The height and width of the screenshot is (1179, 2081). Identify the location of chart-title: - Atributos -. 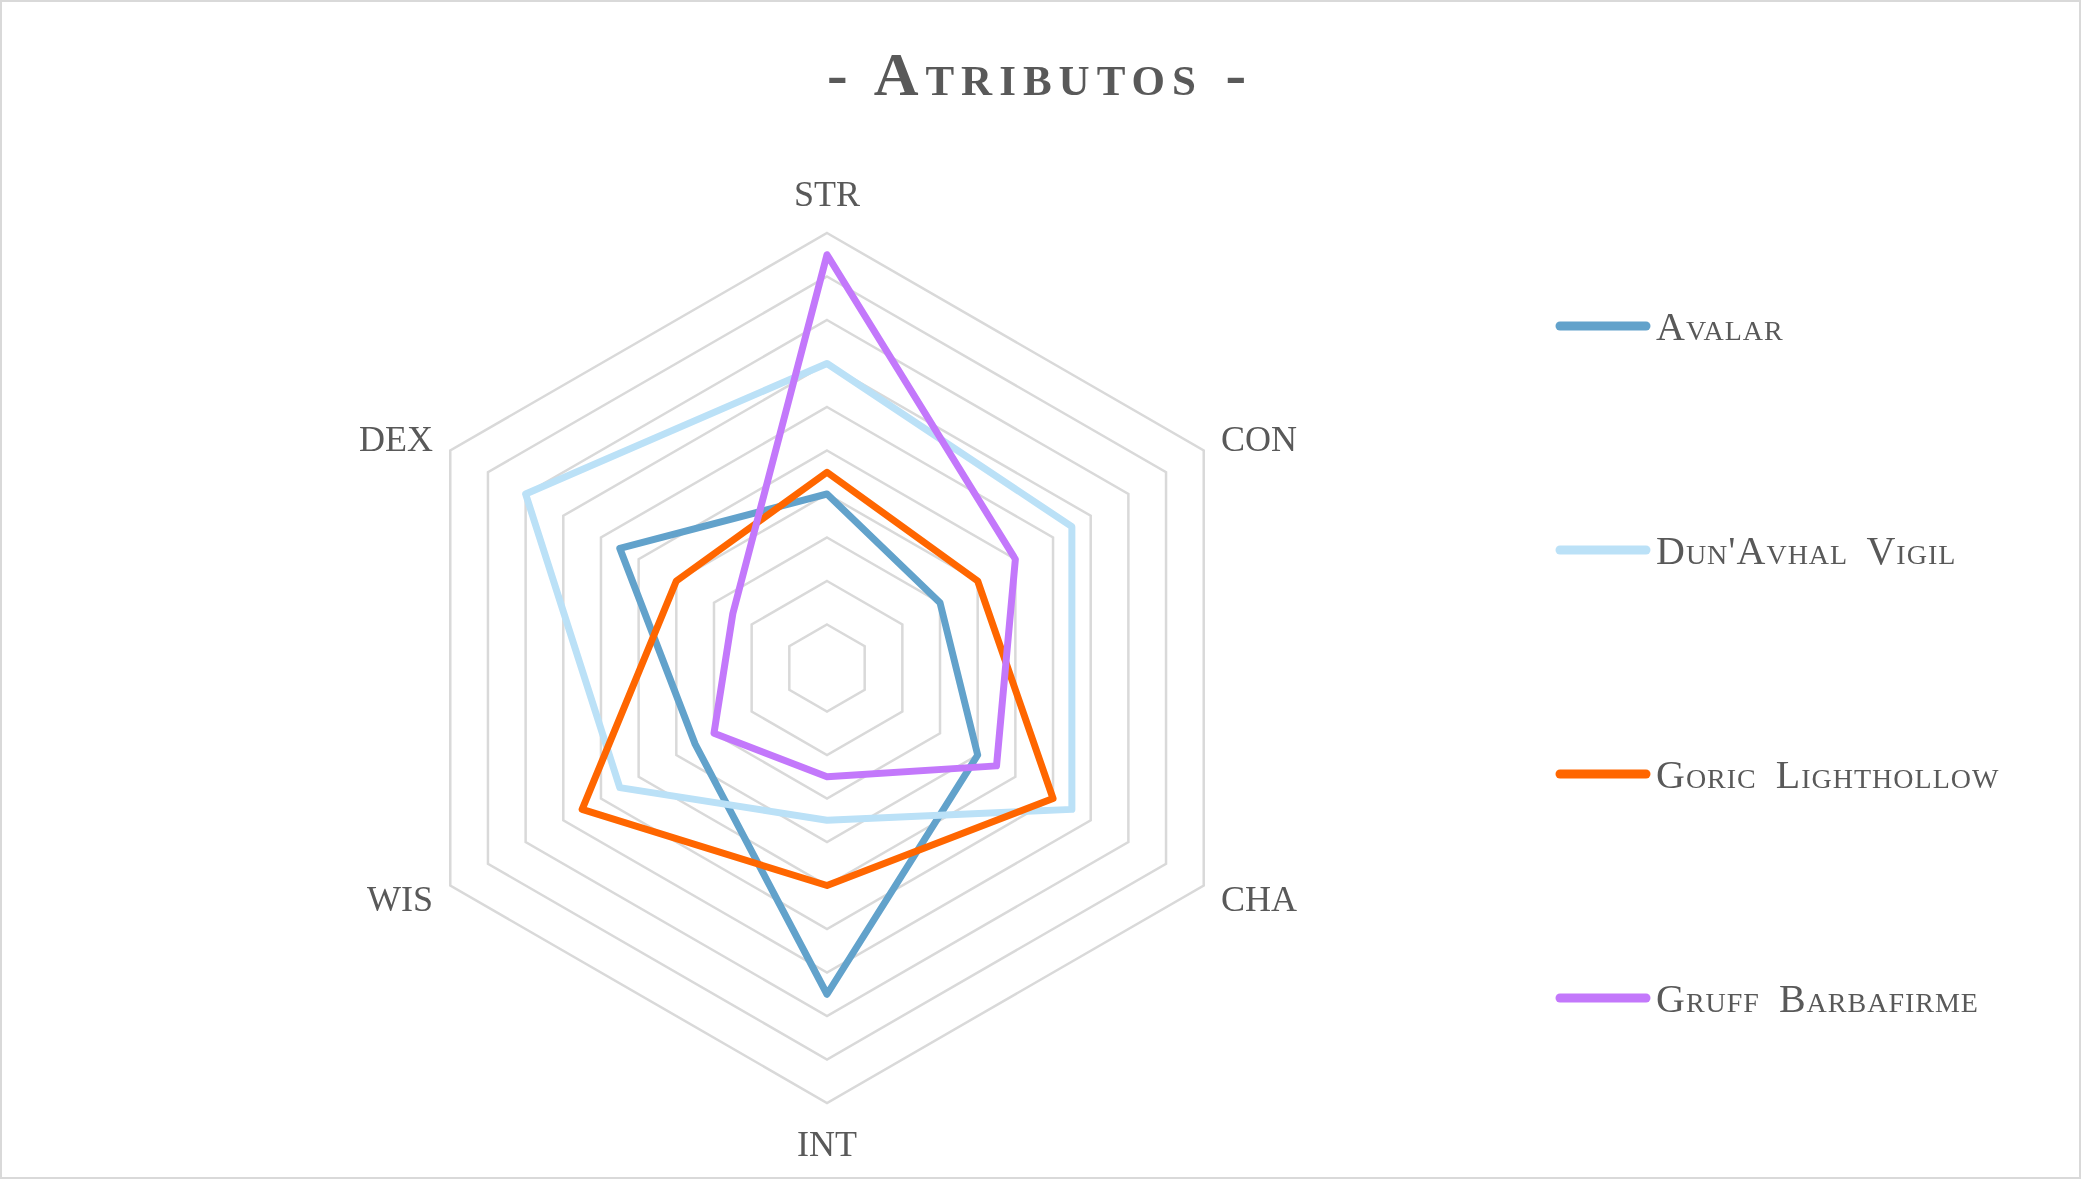
(1040, 74).